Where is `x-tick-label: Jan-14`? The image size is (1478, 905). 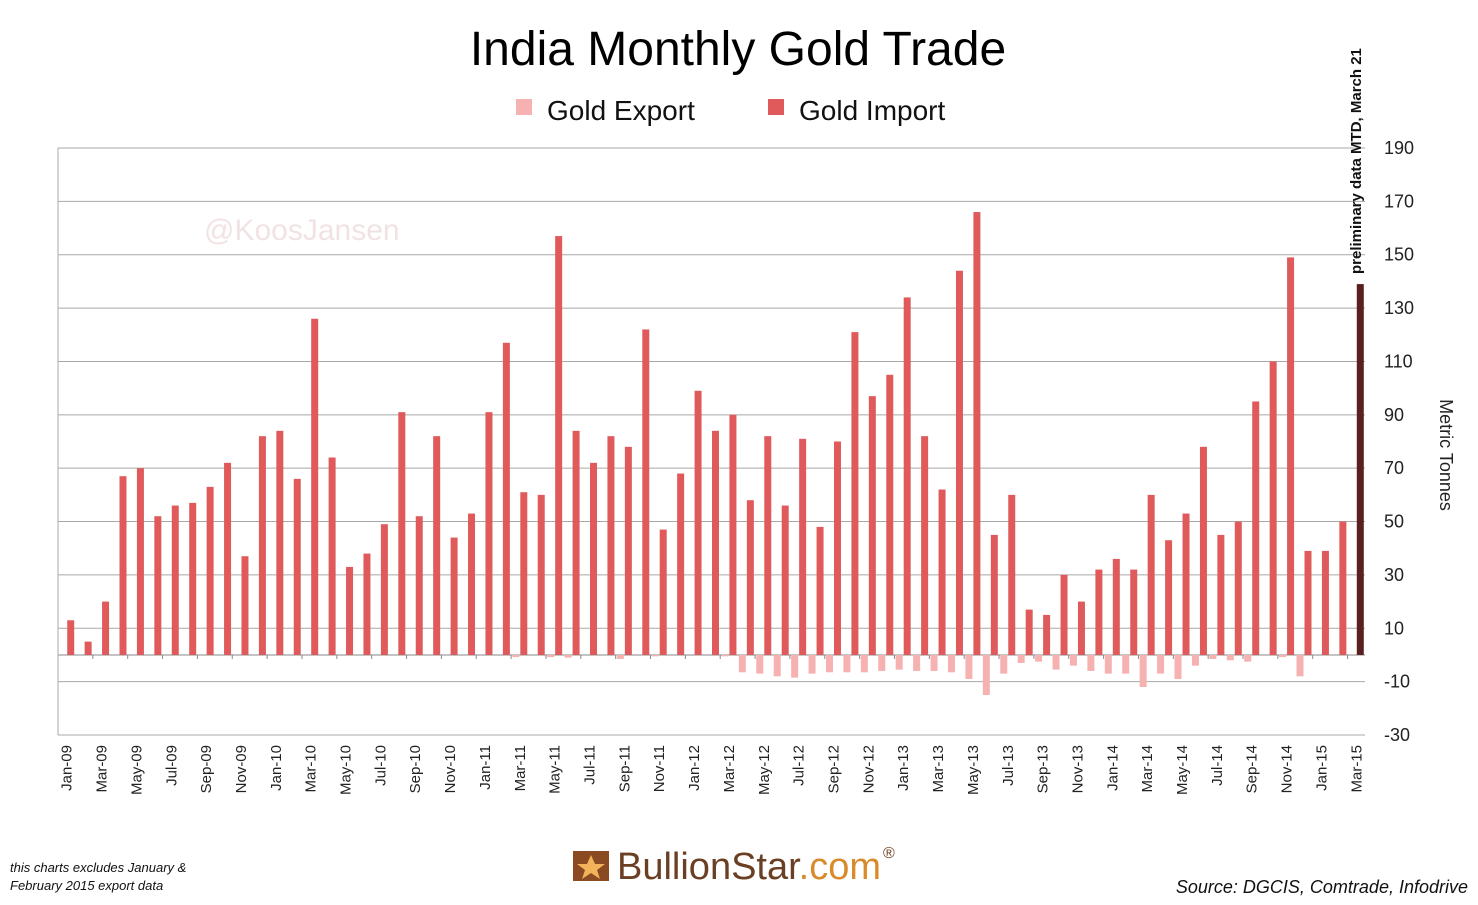
x-tick-label: Jan-14 is located at coordinates (1112, 768).